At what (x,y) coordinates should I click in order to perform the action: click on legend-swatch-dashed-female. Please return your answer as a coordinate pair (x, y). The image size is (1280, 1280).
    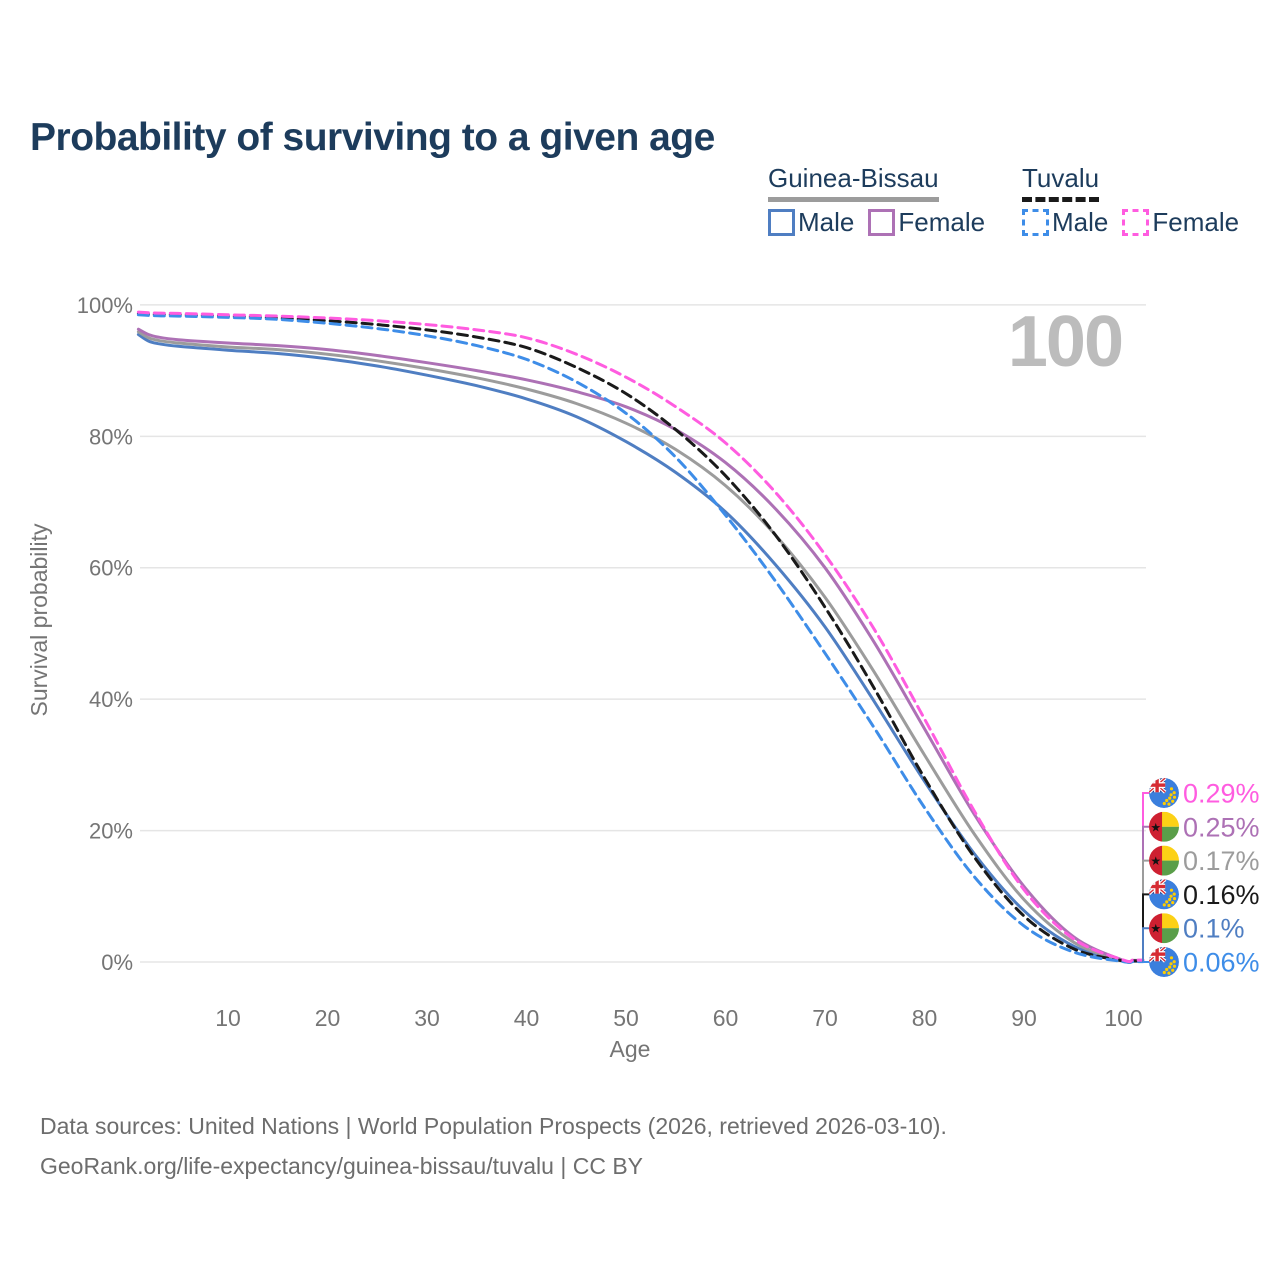
    Looking at the image, I should click on (1136, 222).